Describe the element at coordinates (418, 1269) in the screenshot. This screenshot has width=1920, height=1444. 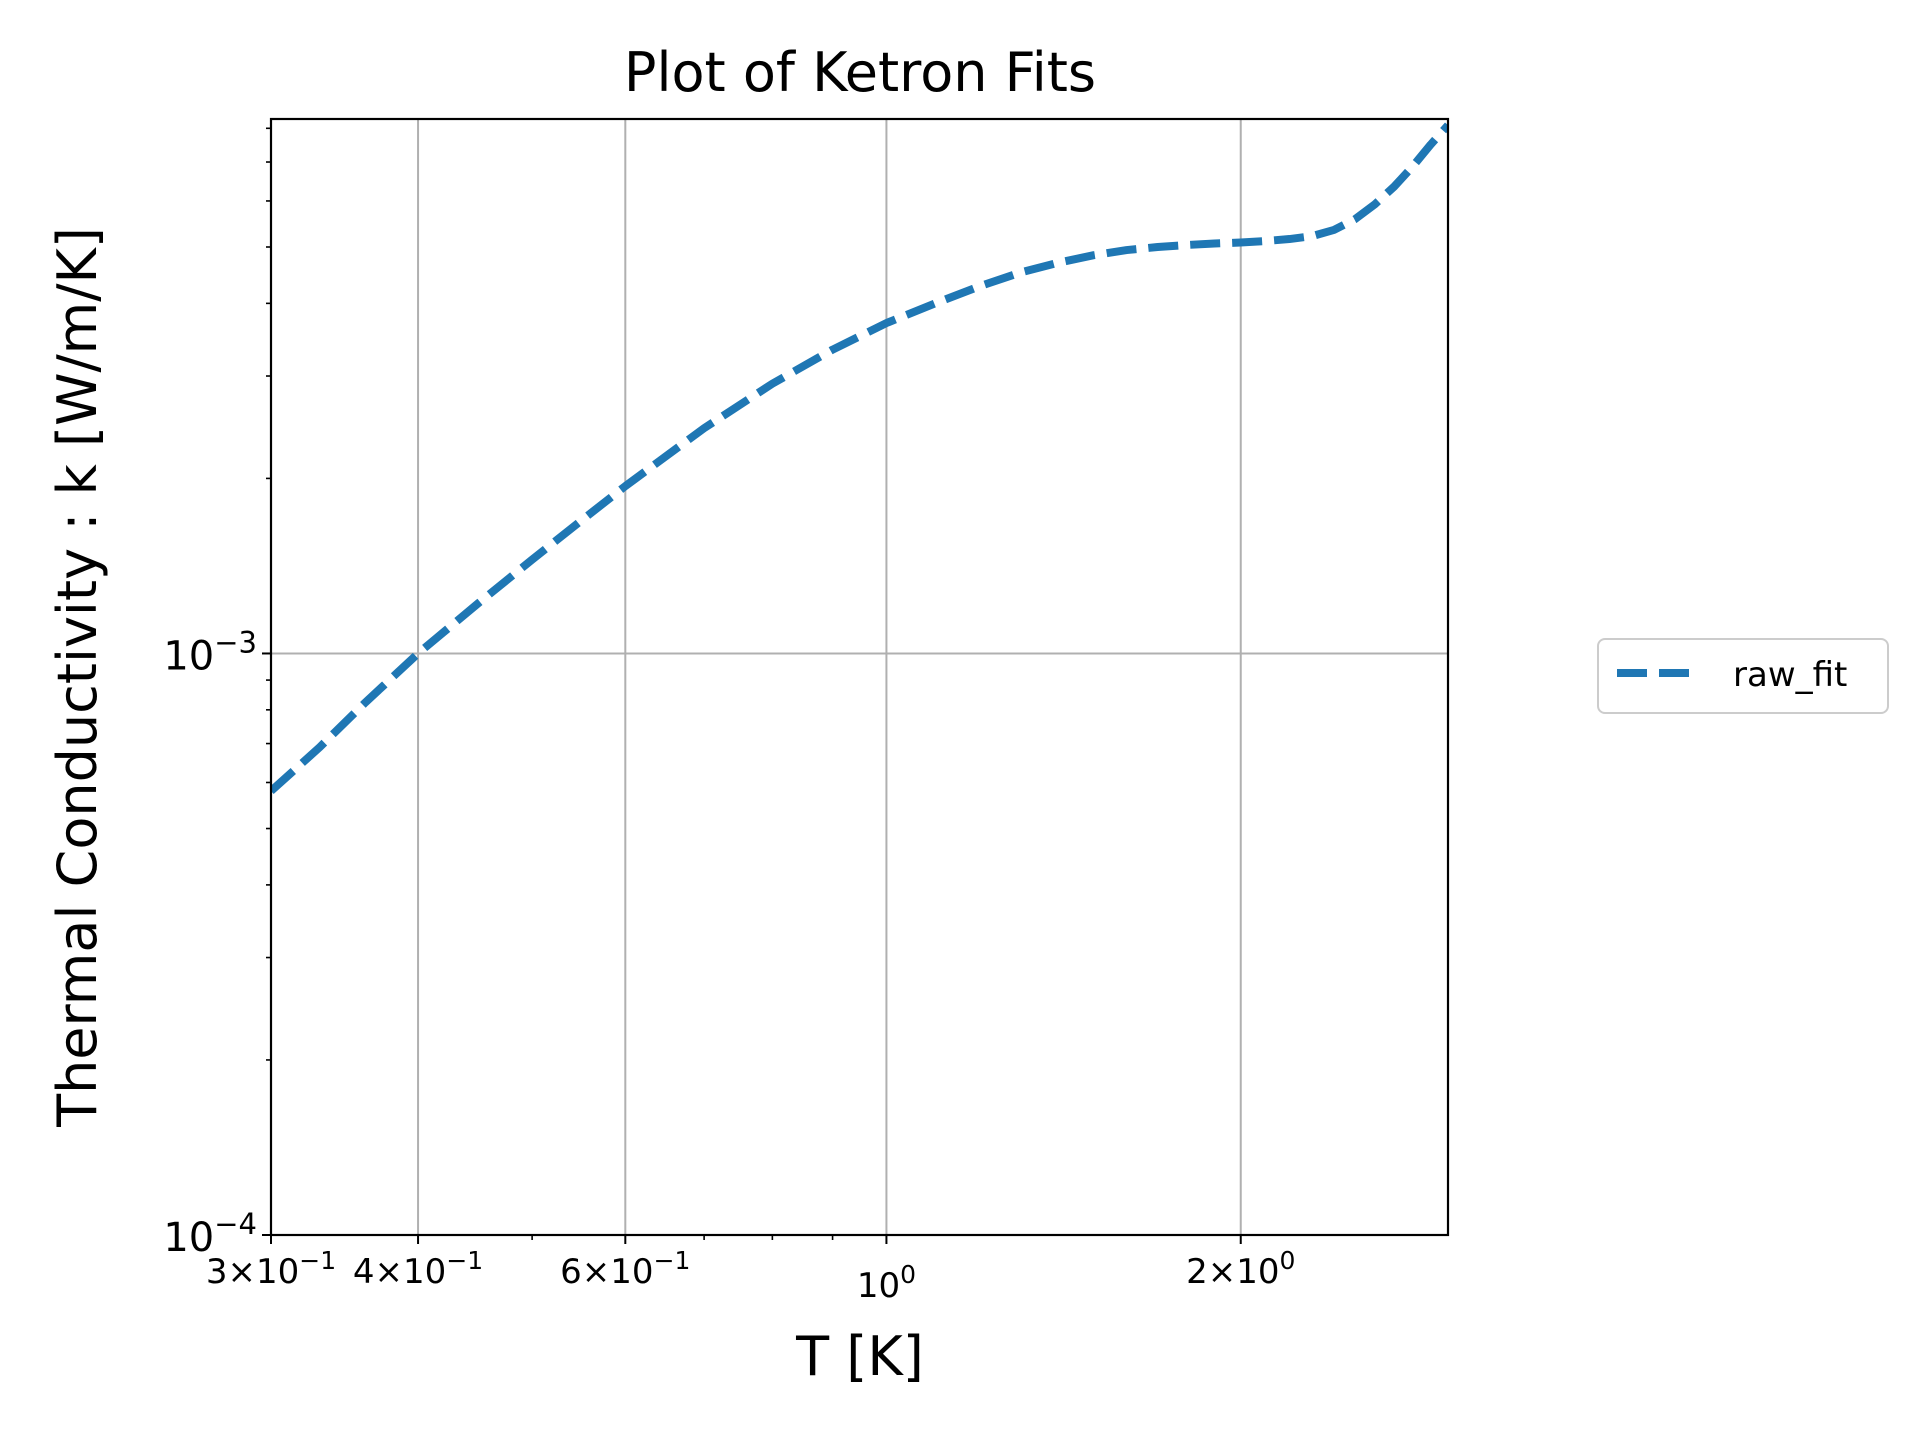
I see `x-tick-label: 4×10⁻¹` at that location.